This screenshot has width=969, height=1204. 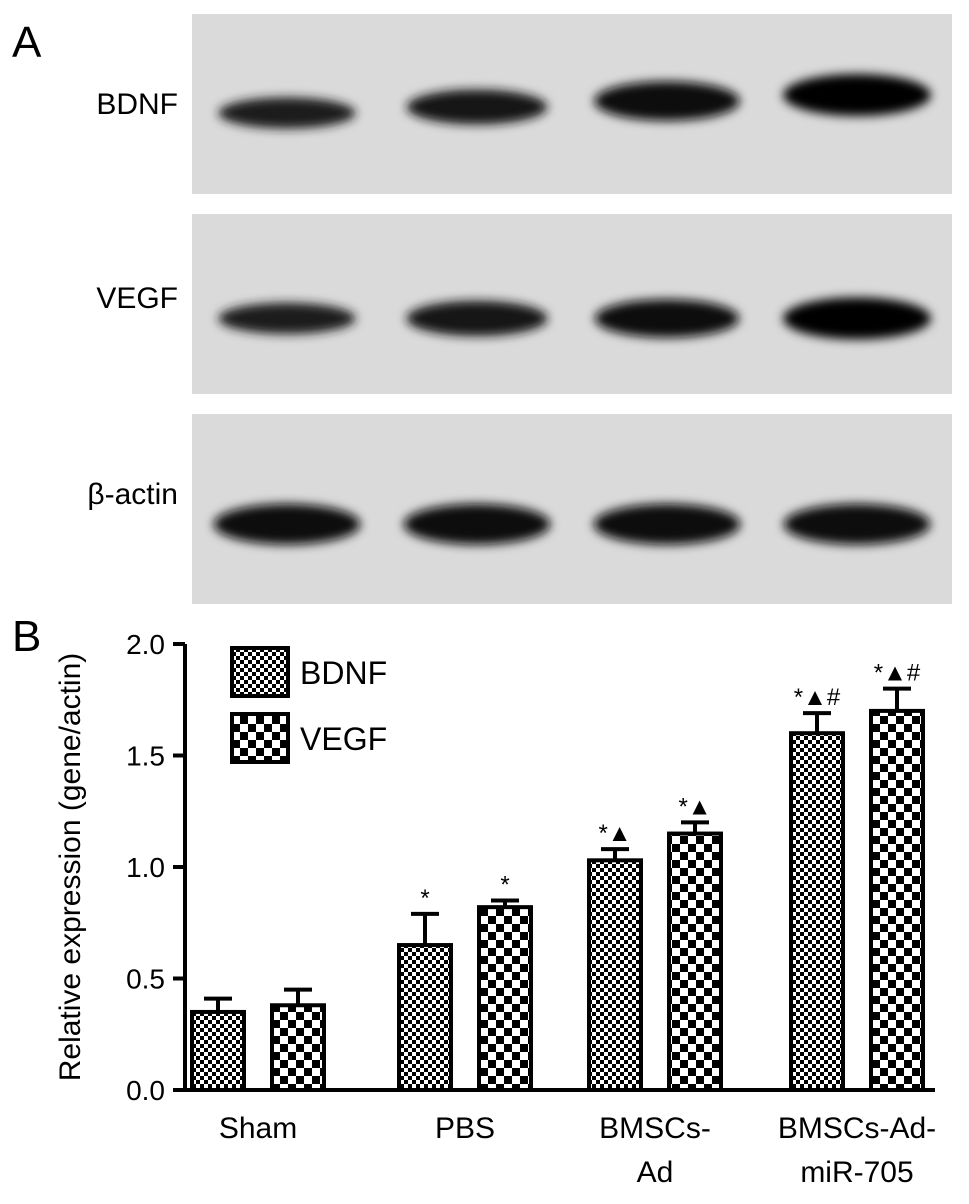 I want to click on y-axis-label: Relative expression (gene/actin), so click(x=70, y=867).